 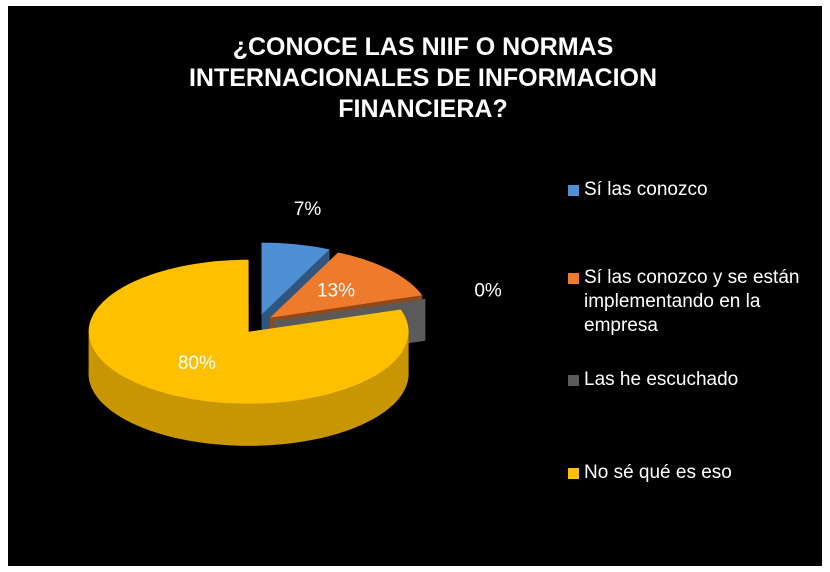 What do you see at coordinates (661, 379) in the screenshot?
I see `legend-label: Las he escuchado` at bounding box center [661, 379].